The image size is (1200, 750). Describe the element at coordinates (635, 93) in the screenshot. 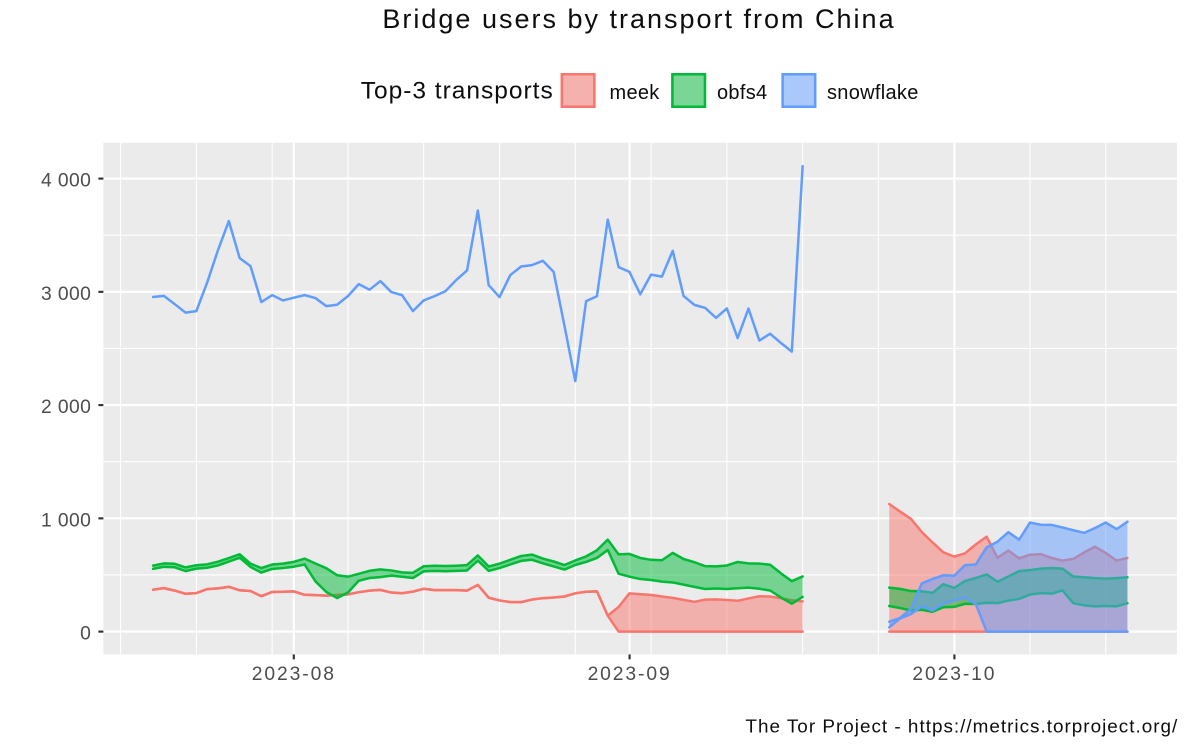

I see `svg-text: meek` at that location.